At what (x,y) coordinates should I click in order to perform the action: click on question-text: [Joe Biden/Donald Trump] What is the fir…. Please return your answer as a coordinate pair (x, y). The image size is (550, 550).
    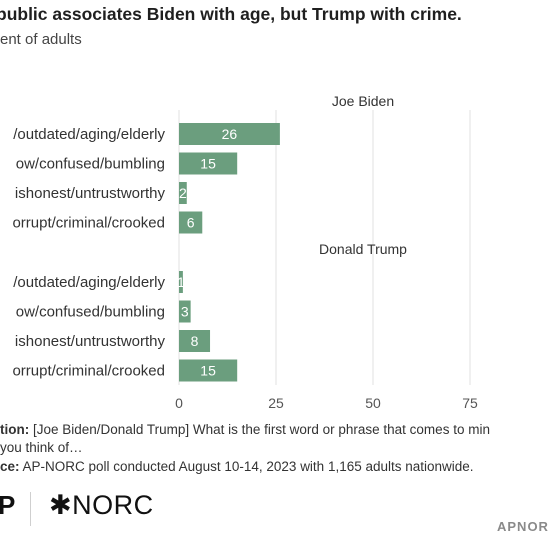
    Looking at the image, I should click on (259, 429).